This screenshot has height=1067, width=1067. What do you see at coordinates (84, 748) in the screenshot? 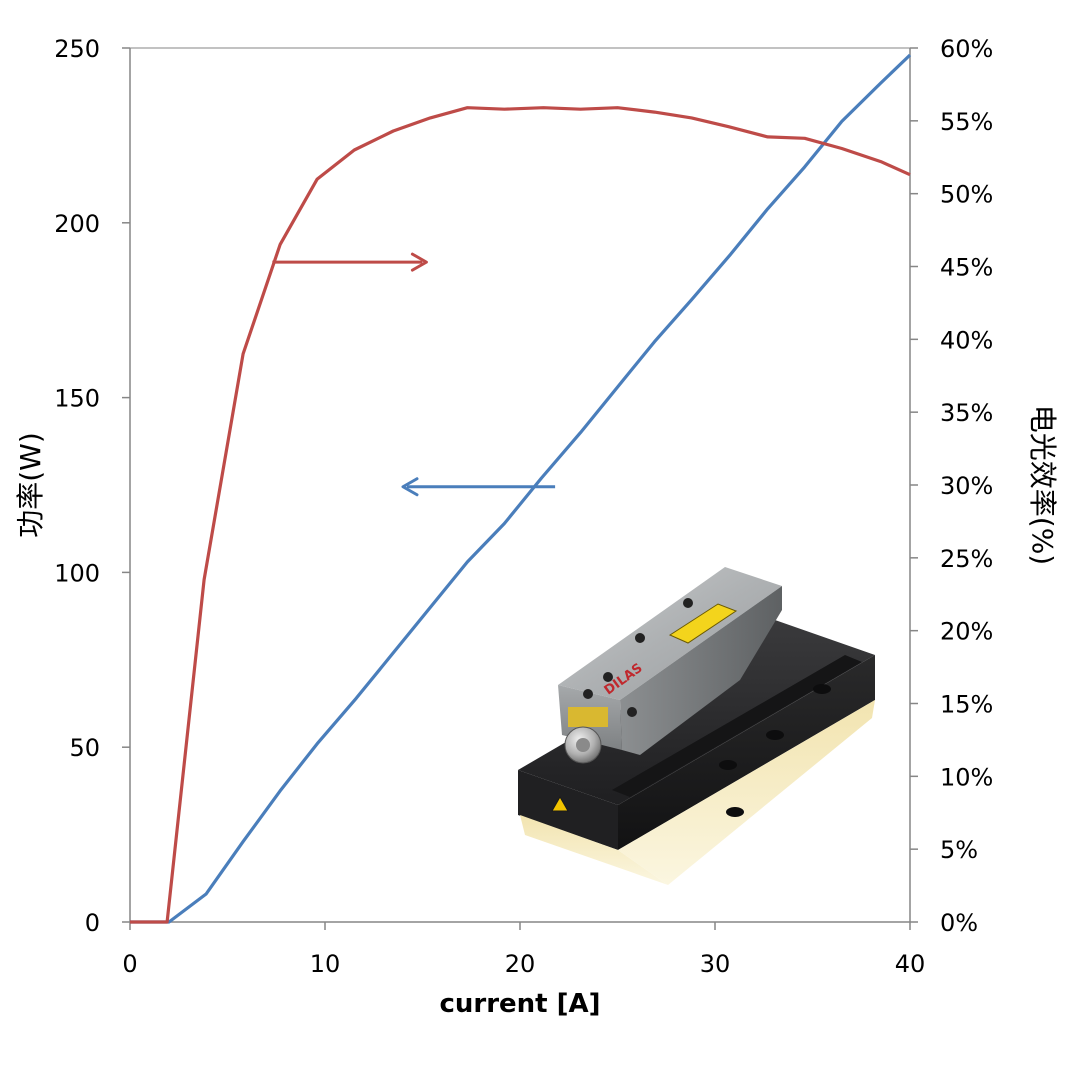
I see `left-tick-label: 50` at bounding box center [84, 748].